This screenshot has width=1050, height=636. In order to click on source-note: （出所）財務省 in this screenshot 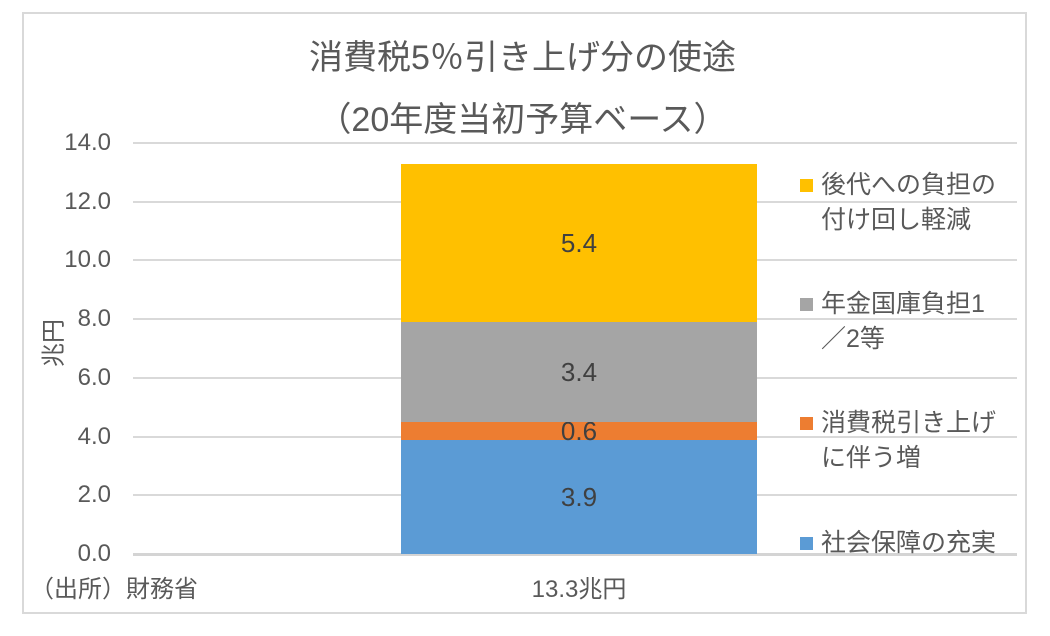, I will do `click(114, 589)`.